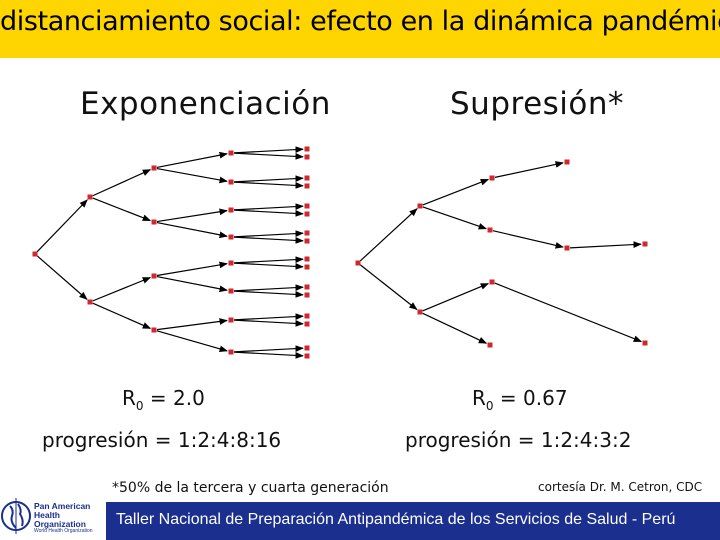 The width and height of the screenshot is (720, 540). I want to click on left-r0-symbol: R, so click(129, 398).